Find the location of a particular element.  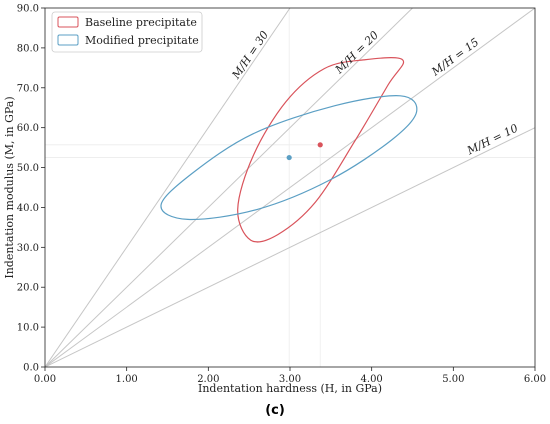

x-tick-label: 6.00 is located at coordinates (535, 379).